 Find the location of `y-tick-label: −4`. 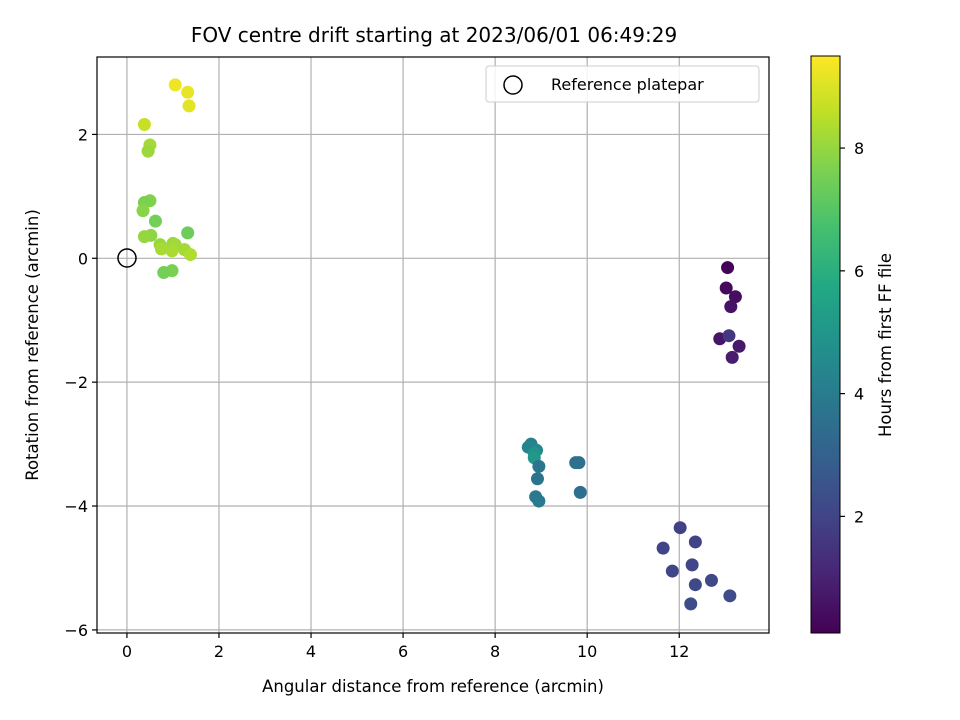

y-tick-label: −4 is located at coordinates (76, 506).